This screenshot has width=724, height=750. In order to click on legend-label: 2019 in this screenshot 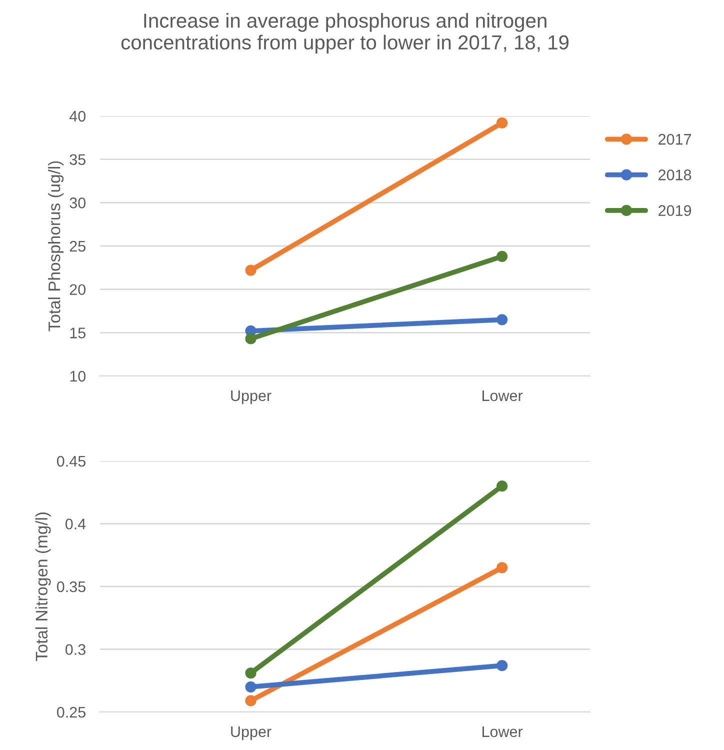, I will do `click(675, 210)`.